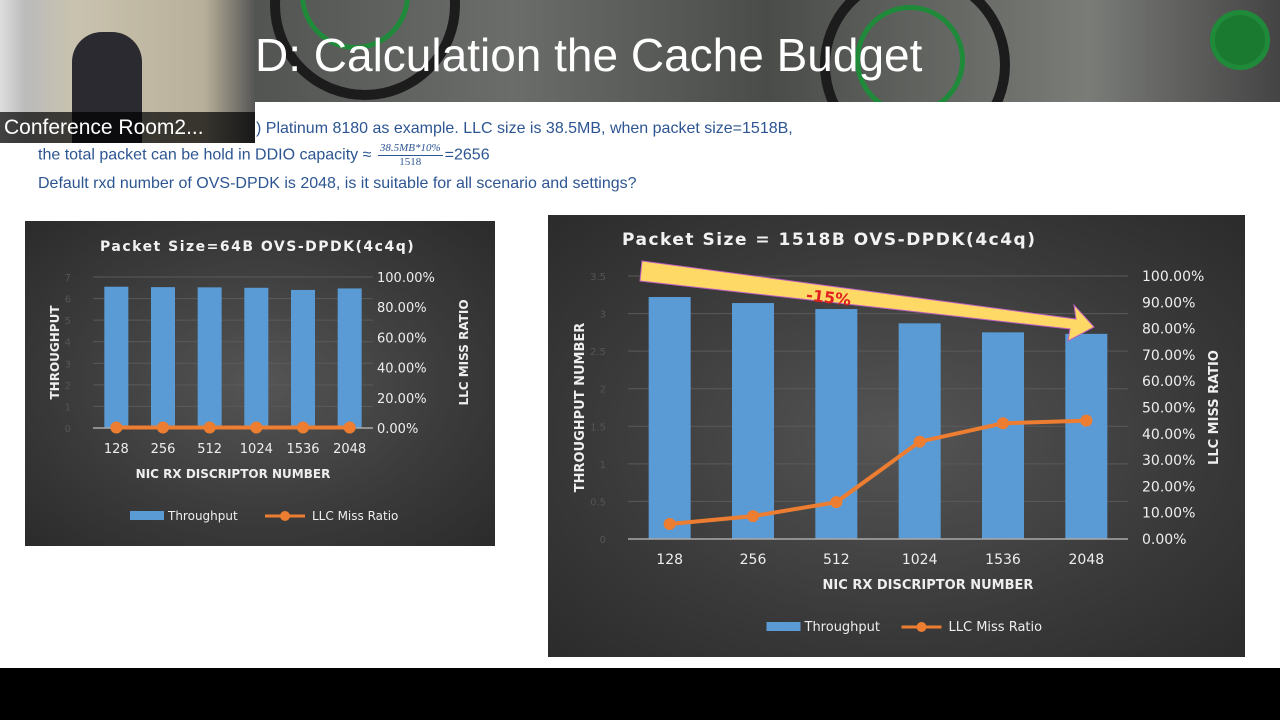  Describe the element at coordinates (1168, 303) in the screenshot. I see `y2-tick-label: 90.00%` at that location.